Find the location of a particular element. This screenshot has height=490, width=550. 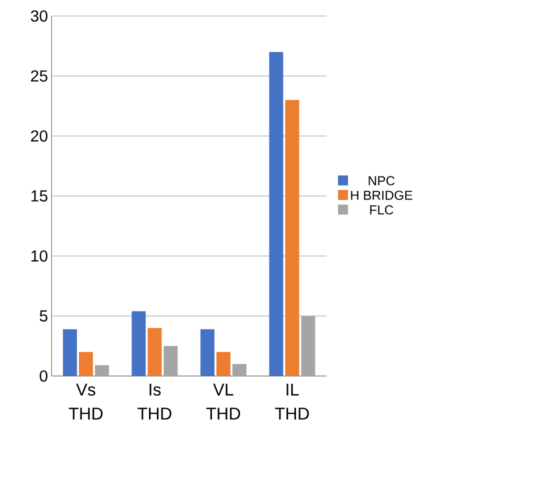

legend-label: H BRIDGE is located at coordinates (381, 195).